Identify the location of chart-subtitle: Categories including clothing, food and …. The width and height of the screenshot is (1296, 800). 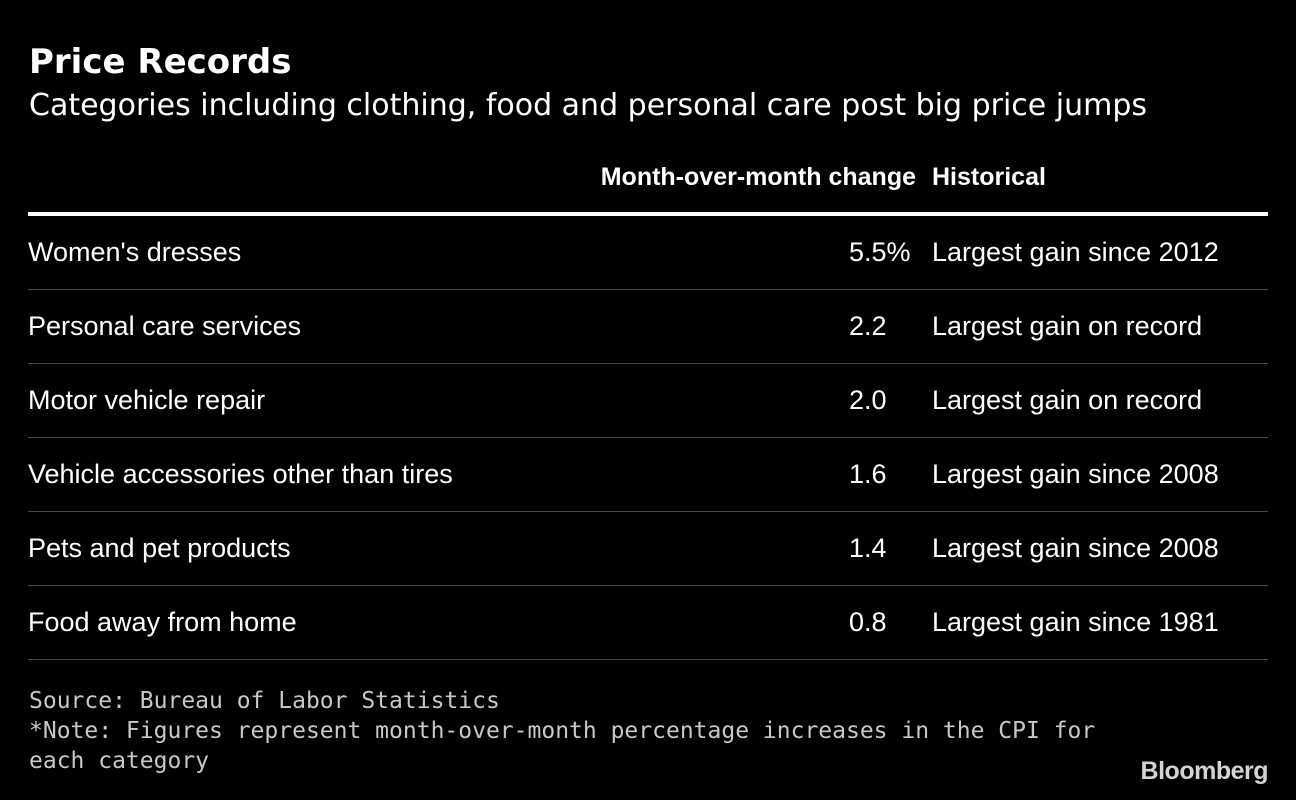
(588, 105).